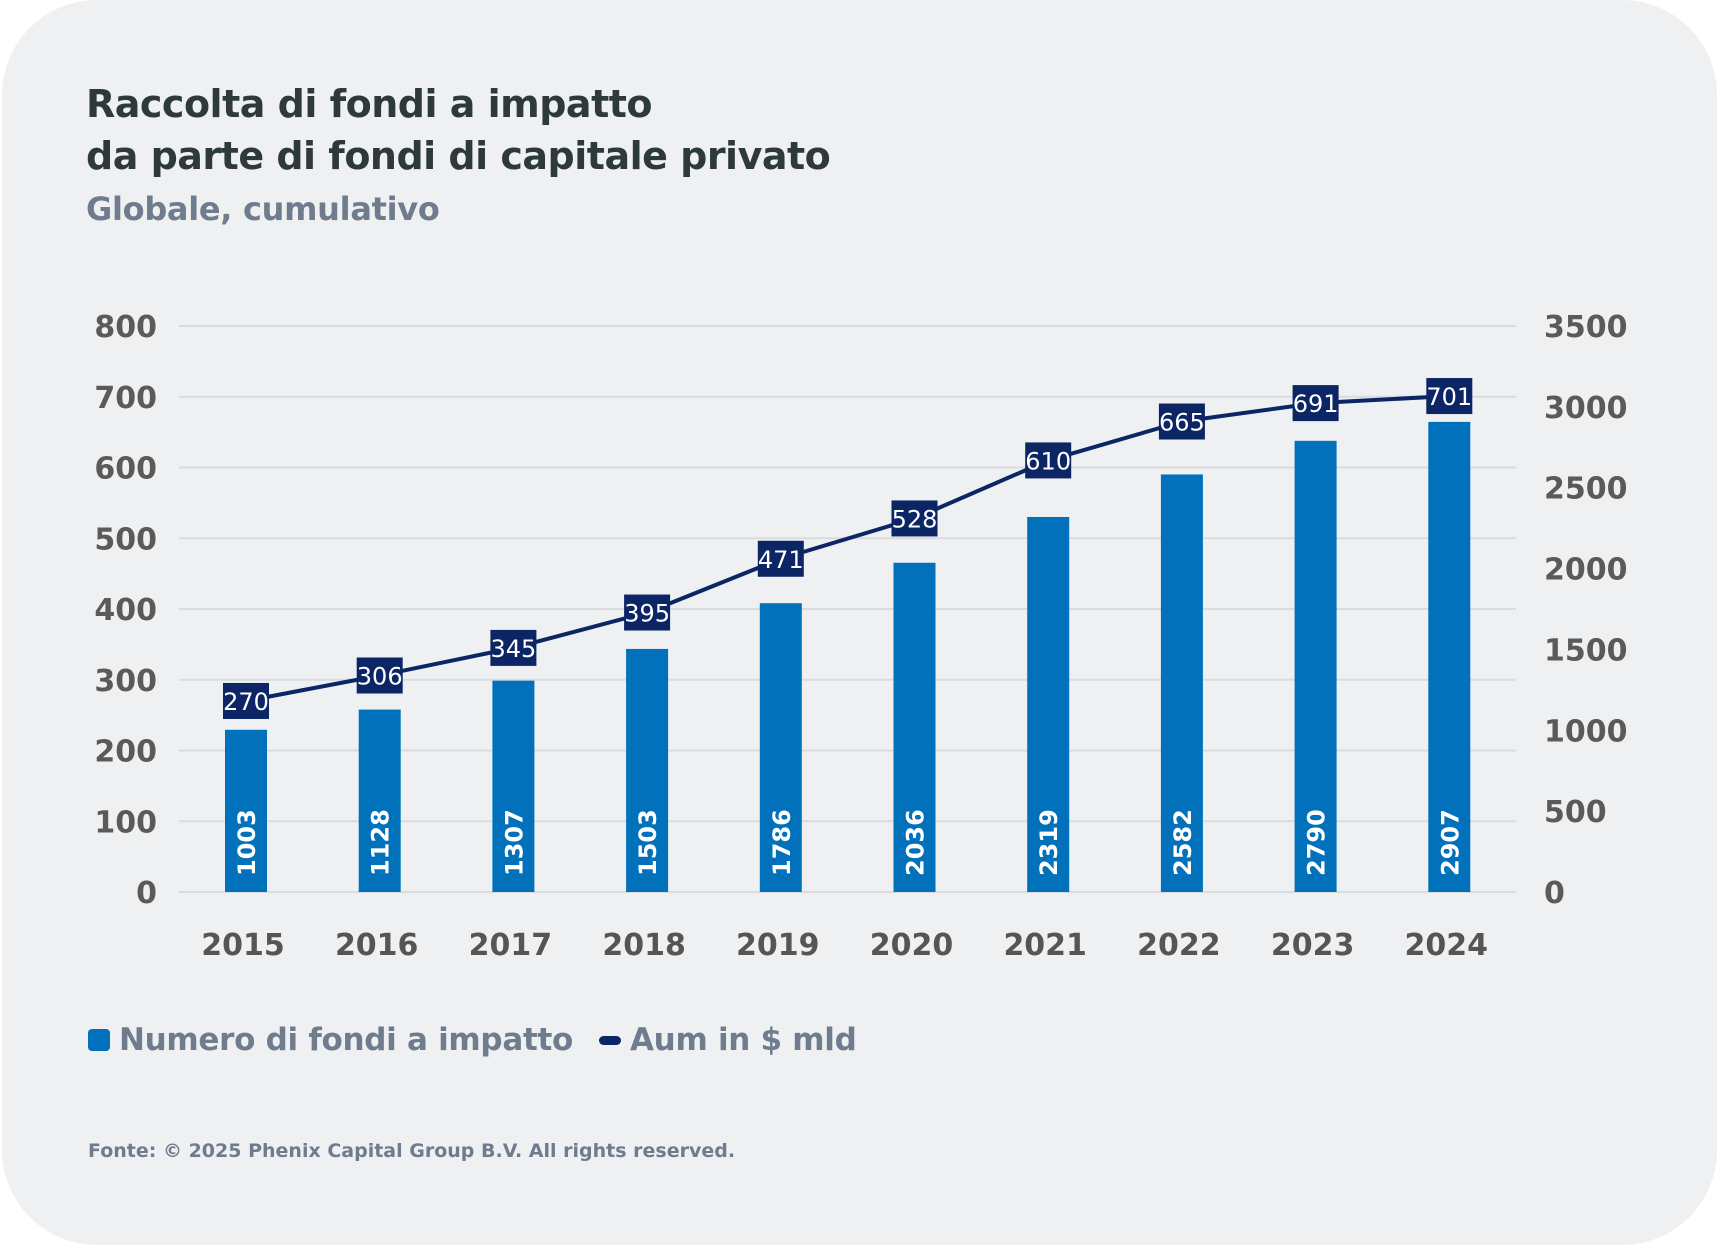 Image resolution: width=1719 pixels, height=1247 pixels. I want to click on y-right-tick-label: 3500, so click(1586, 327).